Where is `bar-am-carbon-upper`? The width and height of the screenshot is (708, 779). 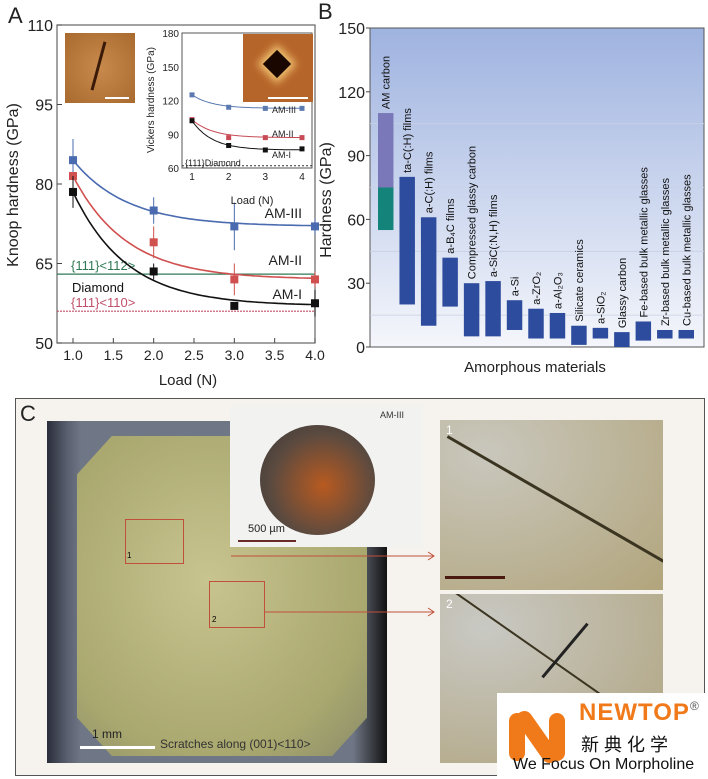
bar-am-carbon-upper is located at coordinates (386, 150).